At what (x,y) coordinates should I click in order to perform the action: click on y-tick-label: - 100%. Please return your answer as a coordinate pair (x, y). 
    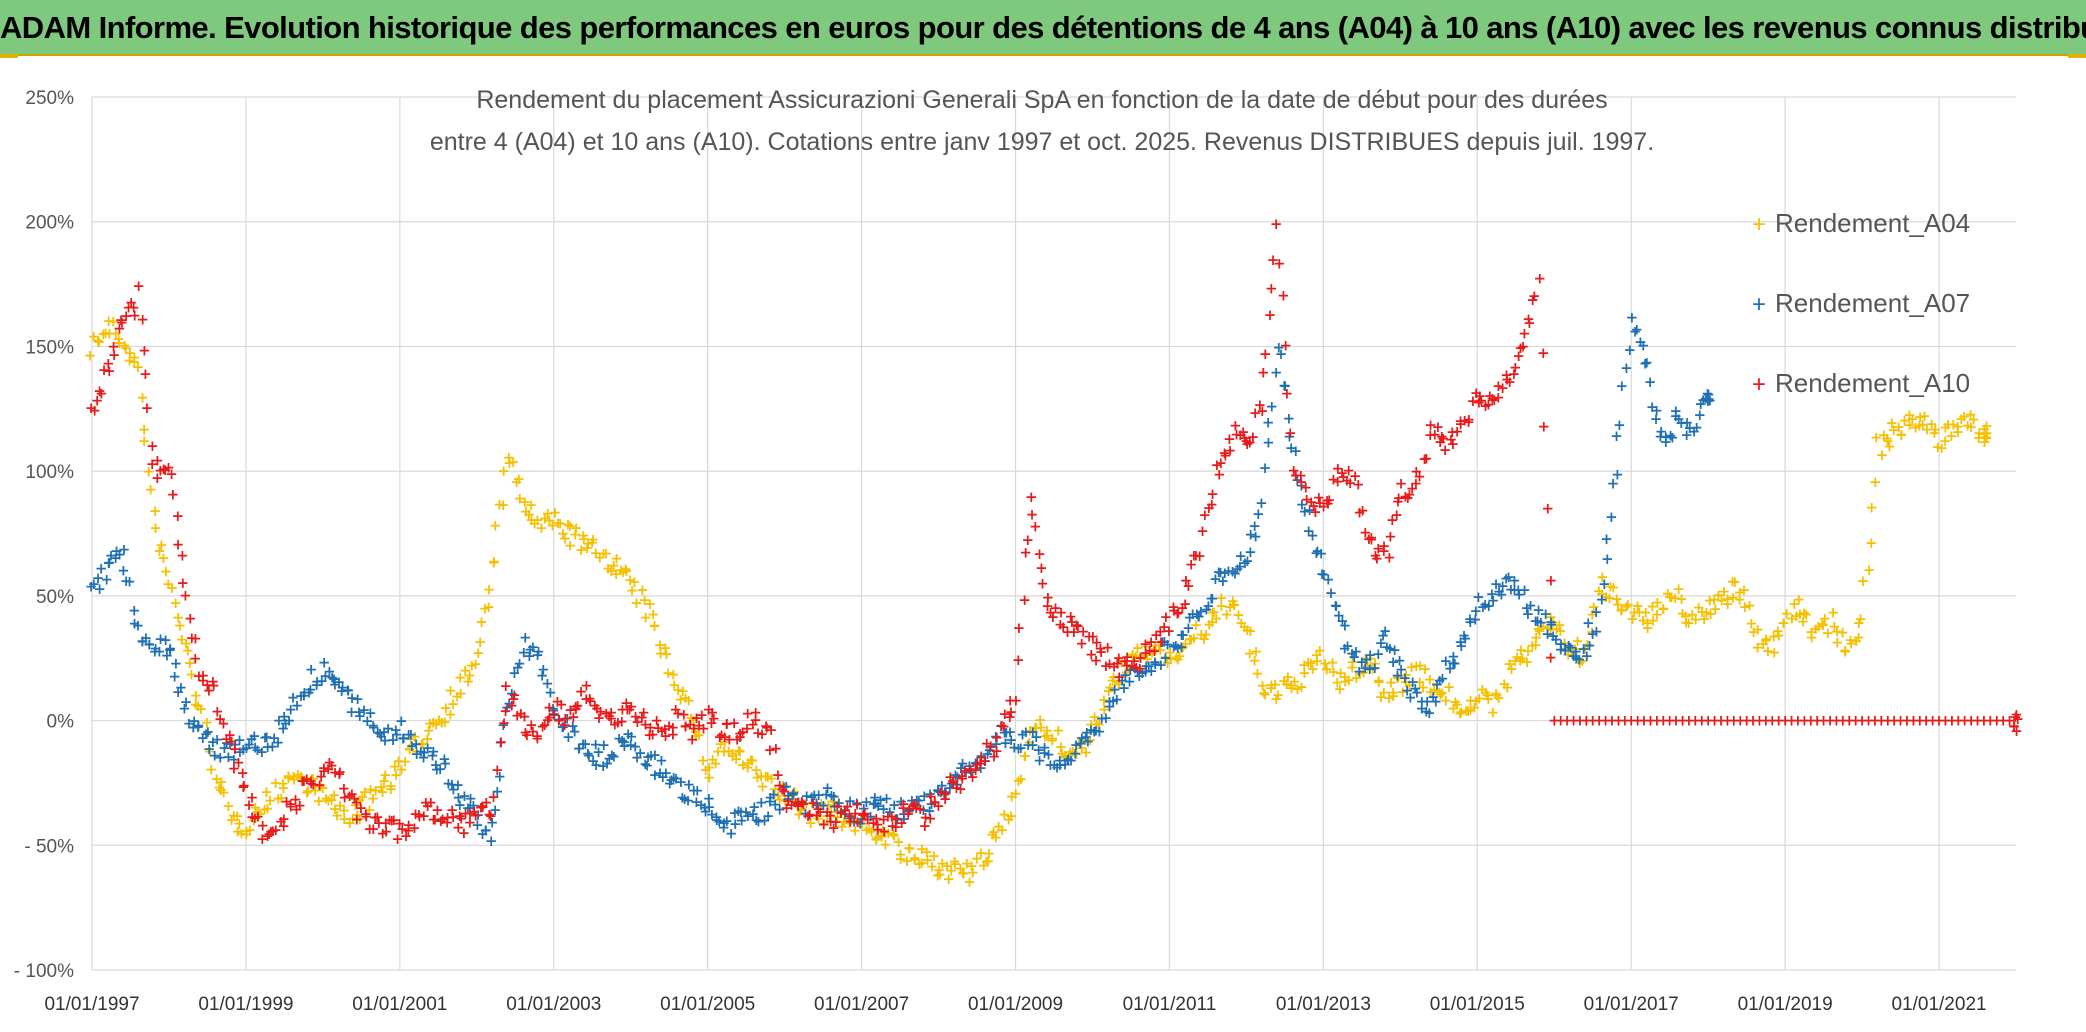
    Looking at the image, I should click on (44, 971).